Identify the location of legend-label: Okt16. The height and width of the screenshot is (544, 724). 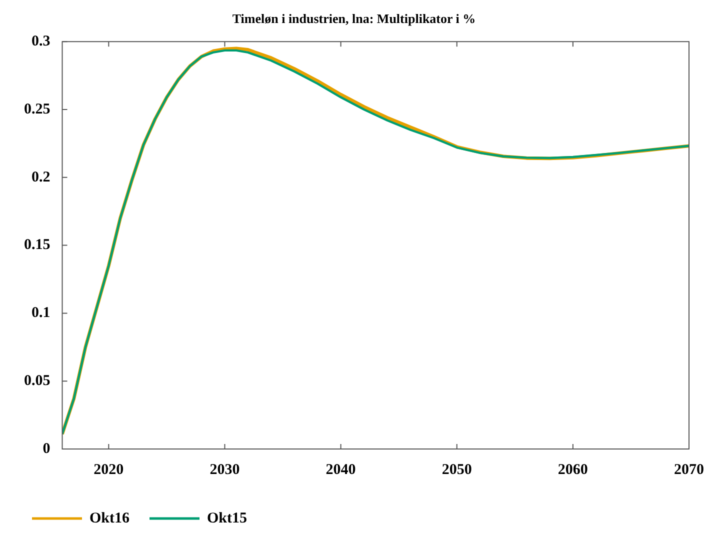
(110, 518).